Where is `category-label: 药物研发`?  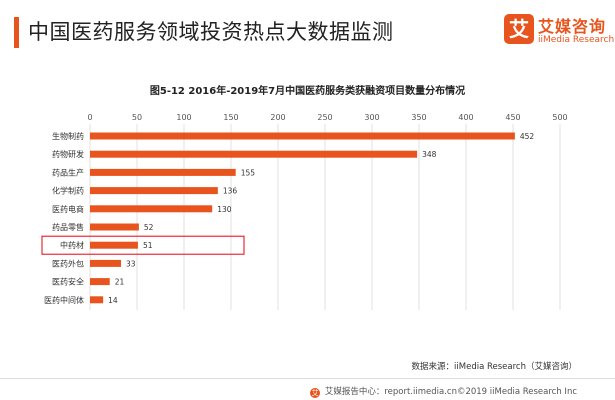
category-label: 药物研发 is located at coordinates (68, 154).